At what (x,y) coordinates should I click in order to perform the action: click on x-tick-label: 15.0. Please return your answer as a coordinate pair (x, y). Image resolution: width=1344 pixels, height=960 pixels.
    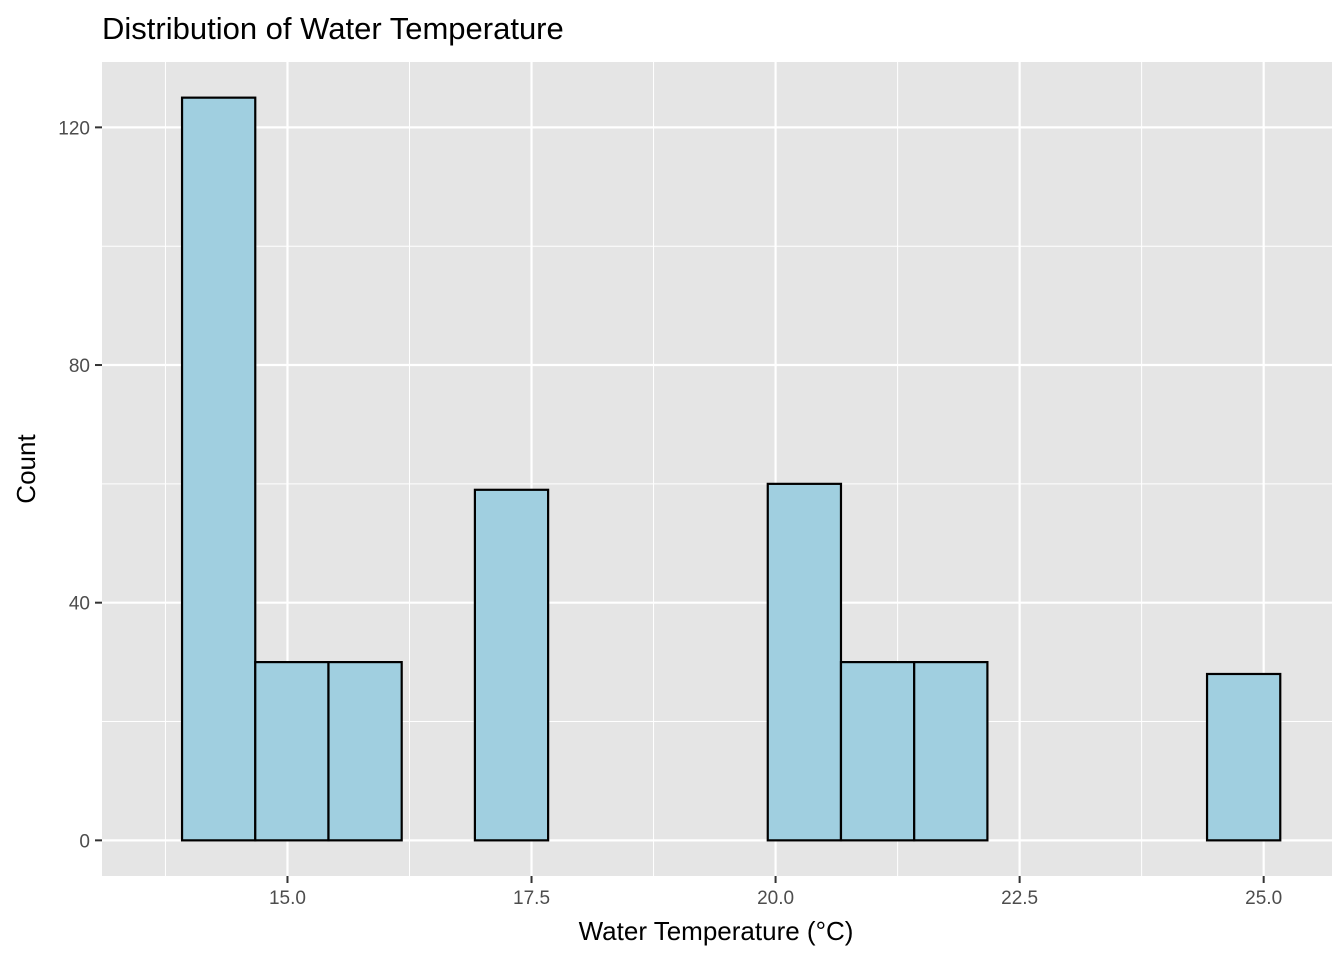
    Looking at the image, I should click on (287, 898).